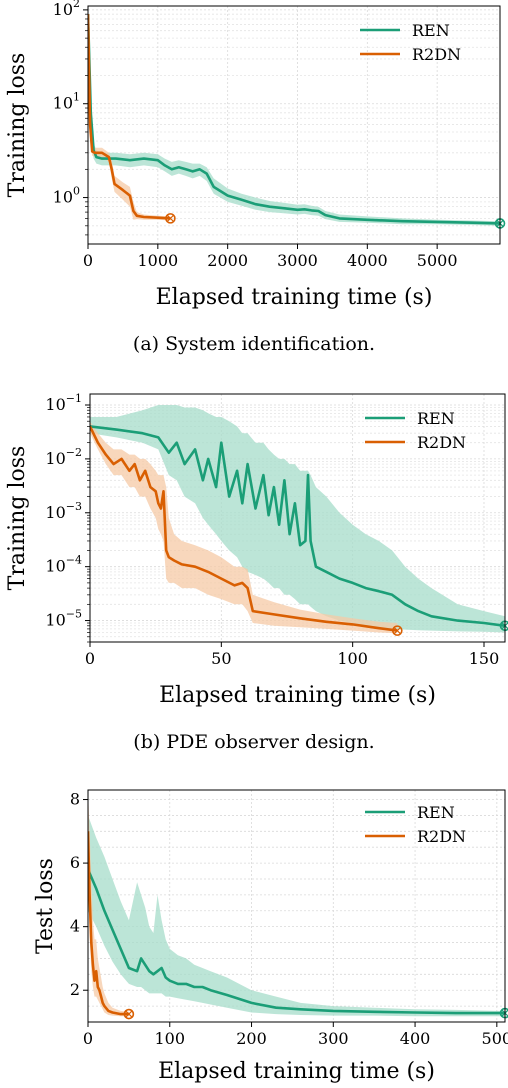 This screenshot has height=1088, width=508. What do you see at coordinates (63, 619) in the screenshot?
I see `y-tick-label: 10⁻⁵` at bounding box center [63, 619].